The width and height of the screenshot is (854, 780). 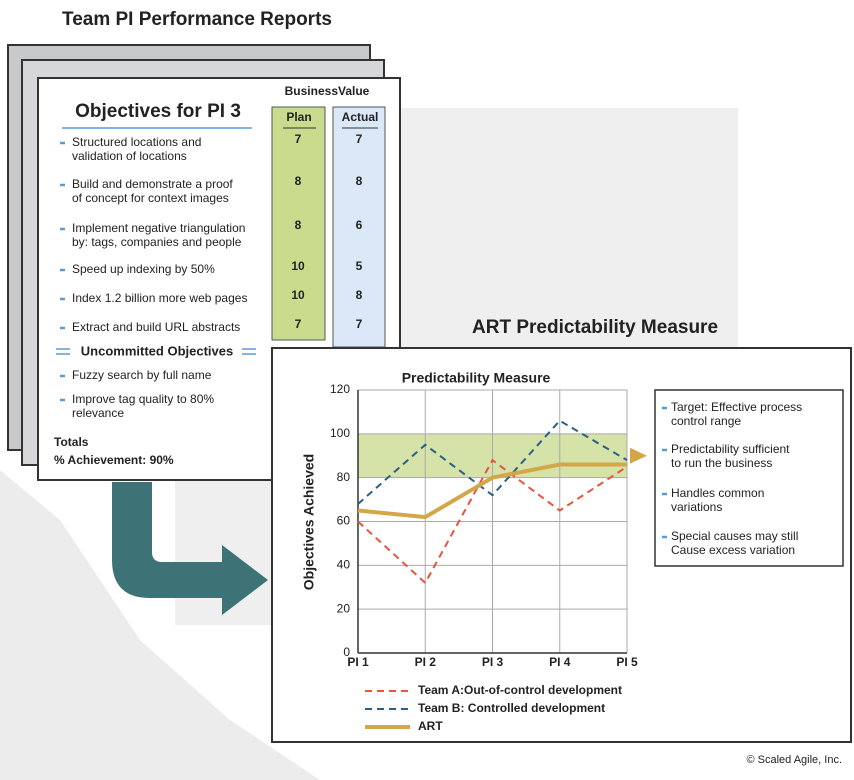 I want to click on objective-text: of concept for context images, so click(x=150, y=198).